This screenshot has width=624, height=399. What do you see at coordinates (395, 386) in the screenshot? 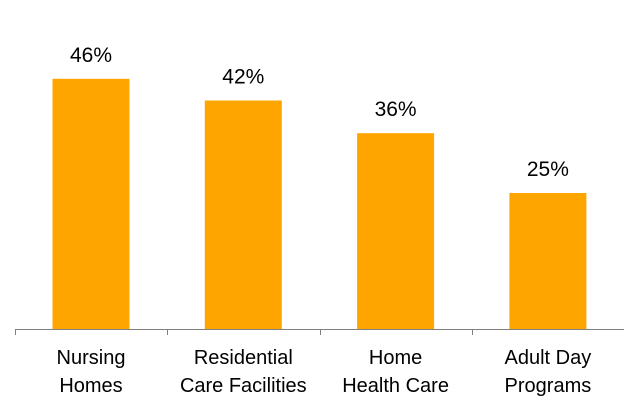
I see `category-label-2-line-1: Health Care` at bounding box center [395, 386].